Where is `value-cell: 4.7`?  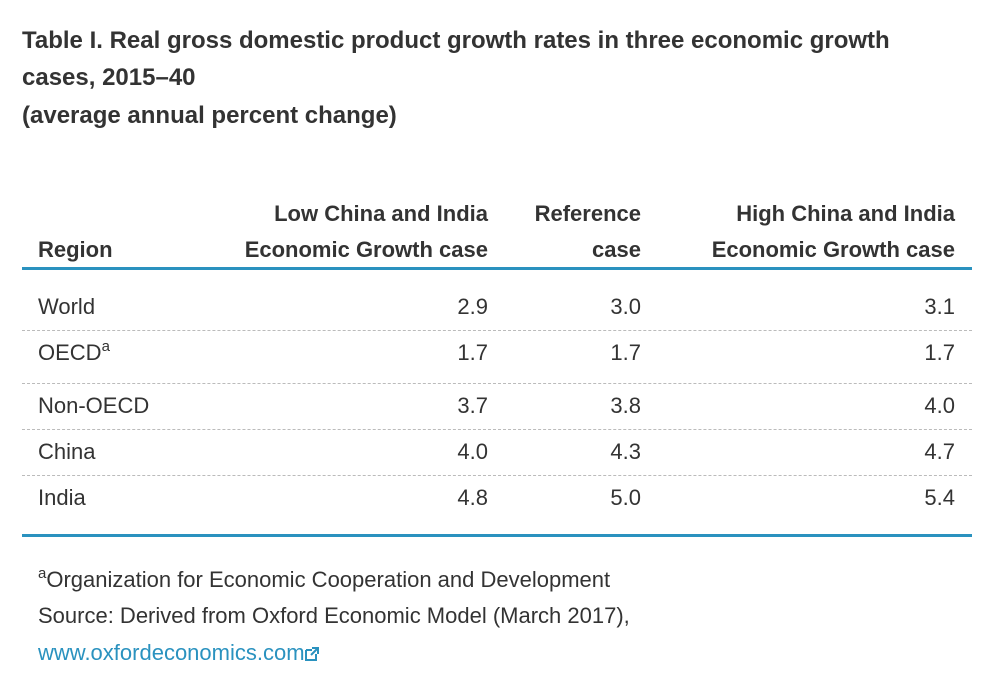
value-cell: 4.7 is located at coordinates (939, 451).